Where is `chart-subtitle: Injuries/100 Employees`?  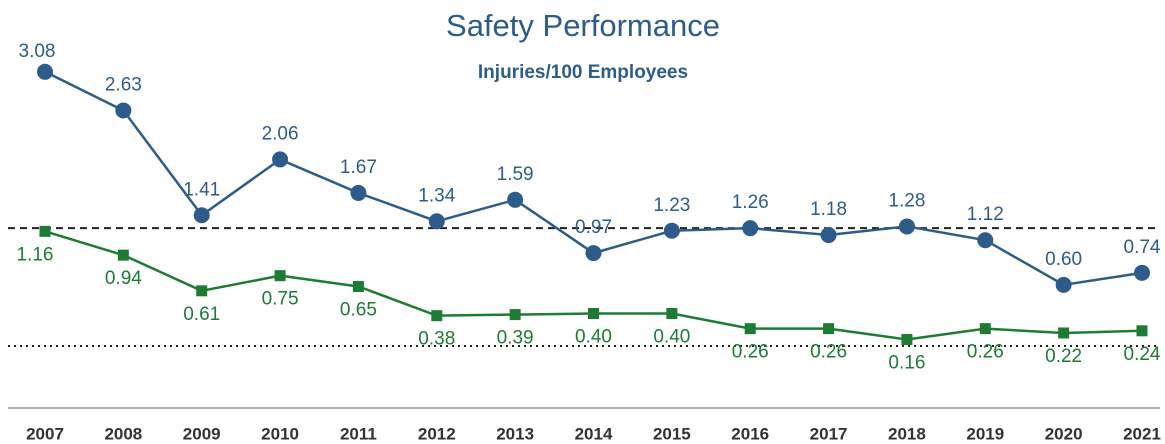 chart-subtitle: Injuries/100 Employees is located at coordinates (583, 72).